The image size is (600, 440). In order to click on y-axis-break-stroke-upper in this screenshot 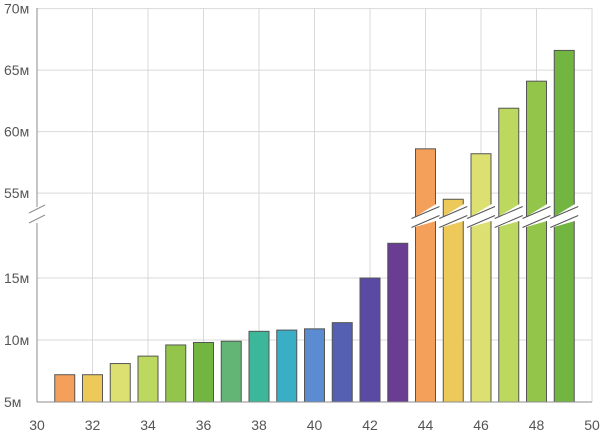, I will do `click(37, 209)`.